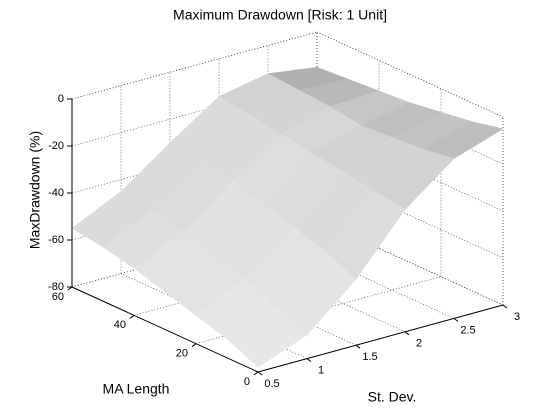 This screenshot has height=420, width=560. I want to click on z-axis-label: MaxDrawdown (%), so click(35, 190).